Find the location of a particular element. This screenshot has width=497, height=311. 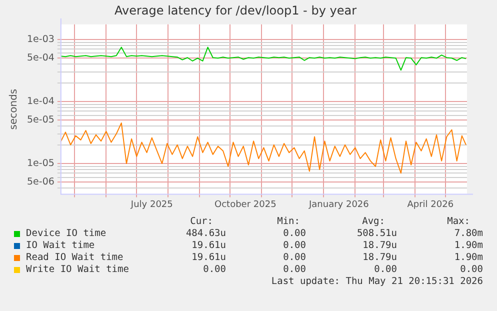

text: Cur: is located at coordinates (201, 222).